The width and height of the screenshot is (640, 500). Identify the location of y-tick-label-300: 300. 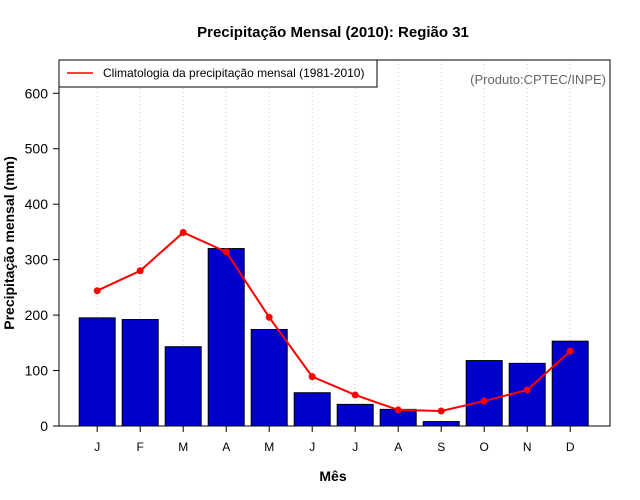
(37, 260).